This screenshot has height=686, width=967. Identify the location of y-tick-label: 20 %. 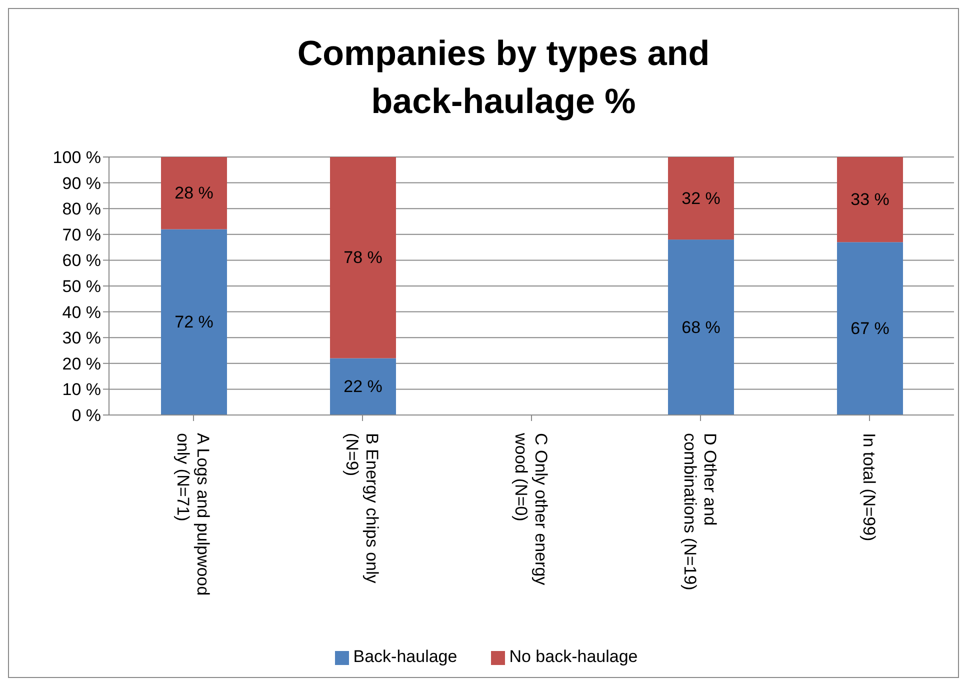
(81, 364).